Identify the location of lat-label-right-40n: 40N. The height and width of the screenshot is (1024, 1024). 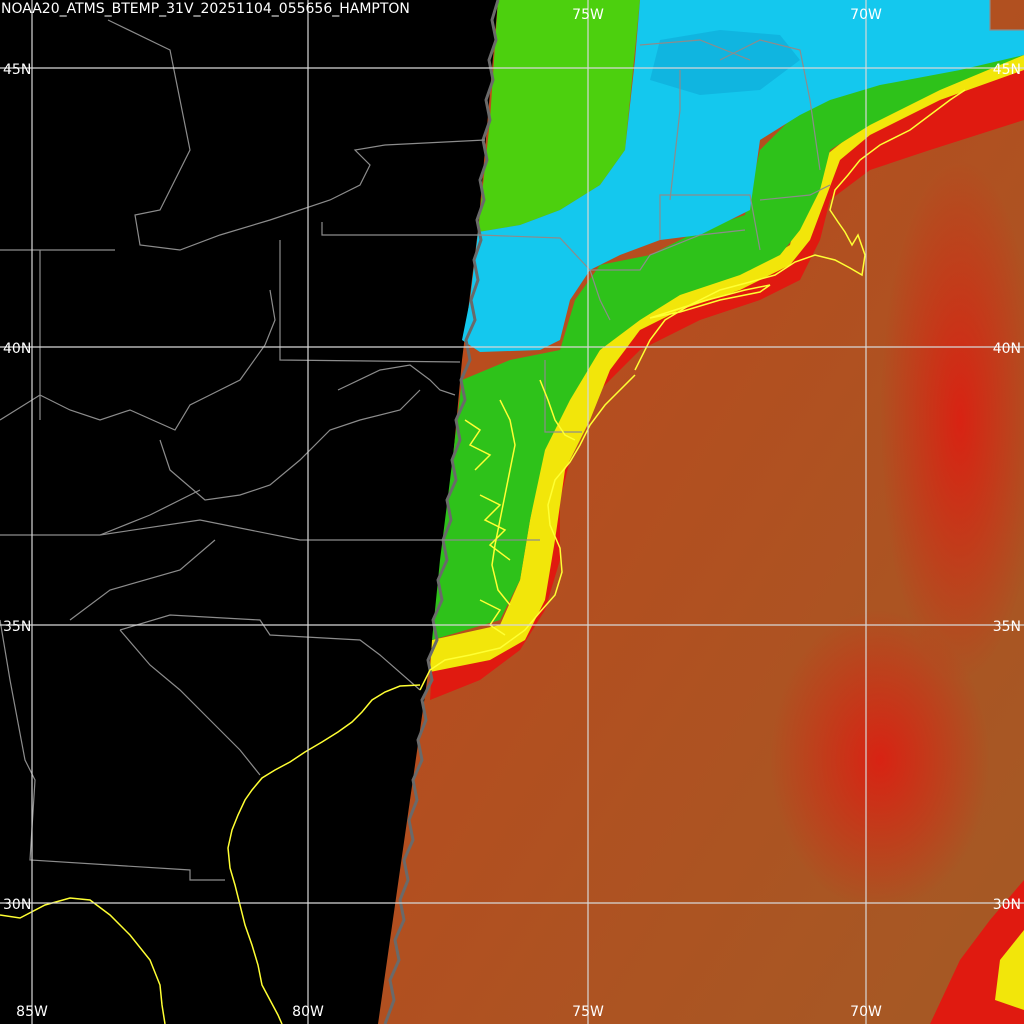
(1007, 349).